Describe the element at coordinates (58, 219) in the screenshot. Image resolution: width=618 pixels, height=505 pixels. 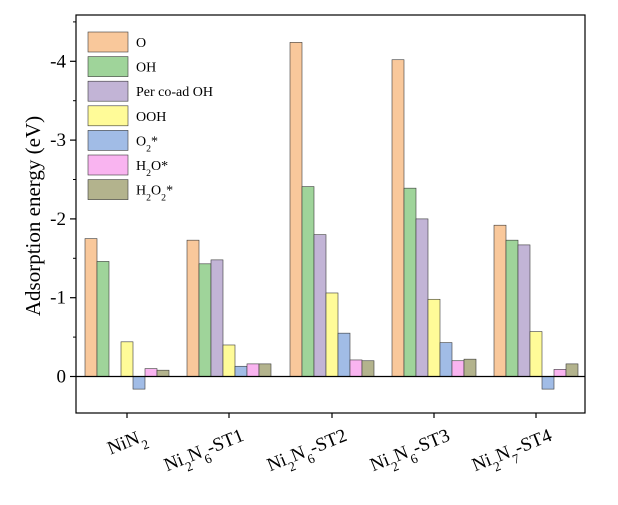
I see `y-tick-label: -2` at that location.